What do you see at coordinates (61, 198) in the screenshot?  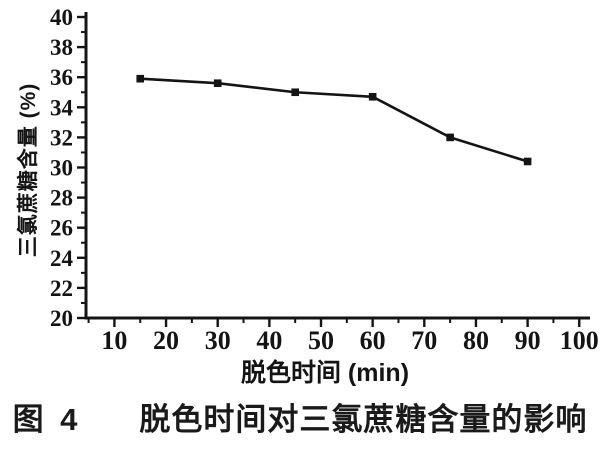 I see `y-tick-label: 28` at bounding box center [61, 198].